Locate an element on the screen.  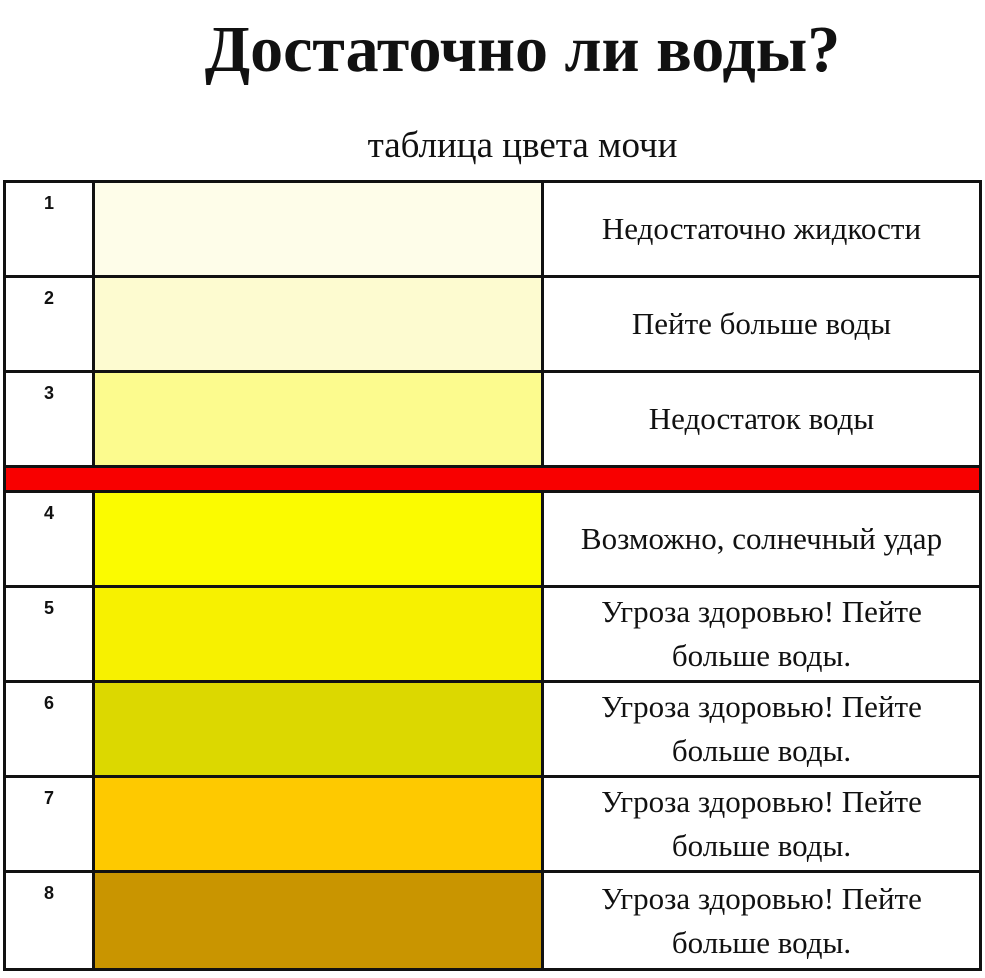
row-description: Возможно, солнечный удар is located at coordinates (761, 538).